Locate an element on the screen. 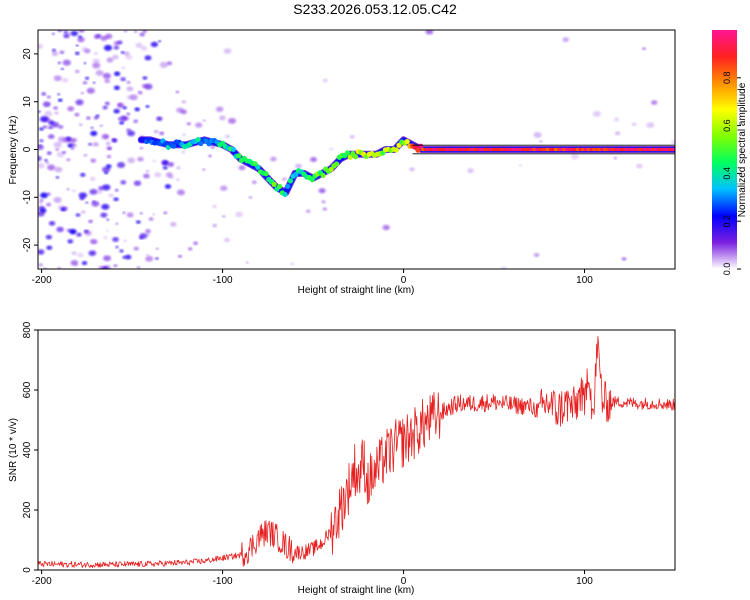 The width and height of the screenshot is (750, 600). x-tick-label: -100 is located at coordinates (223, 280).